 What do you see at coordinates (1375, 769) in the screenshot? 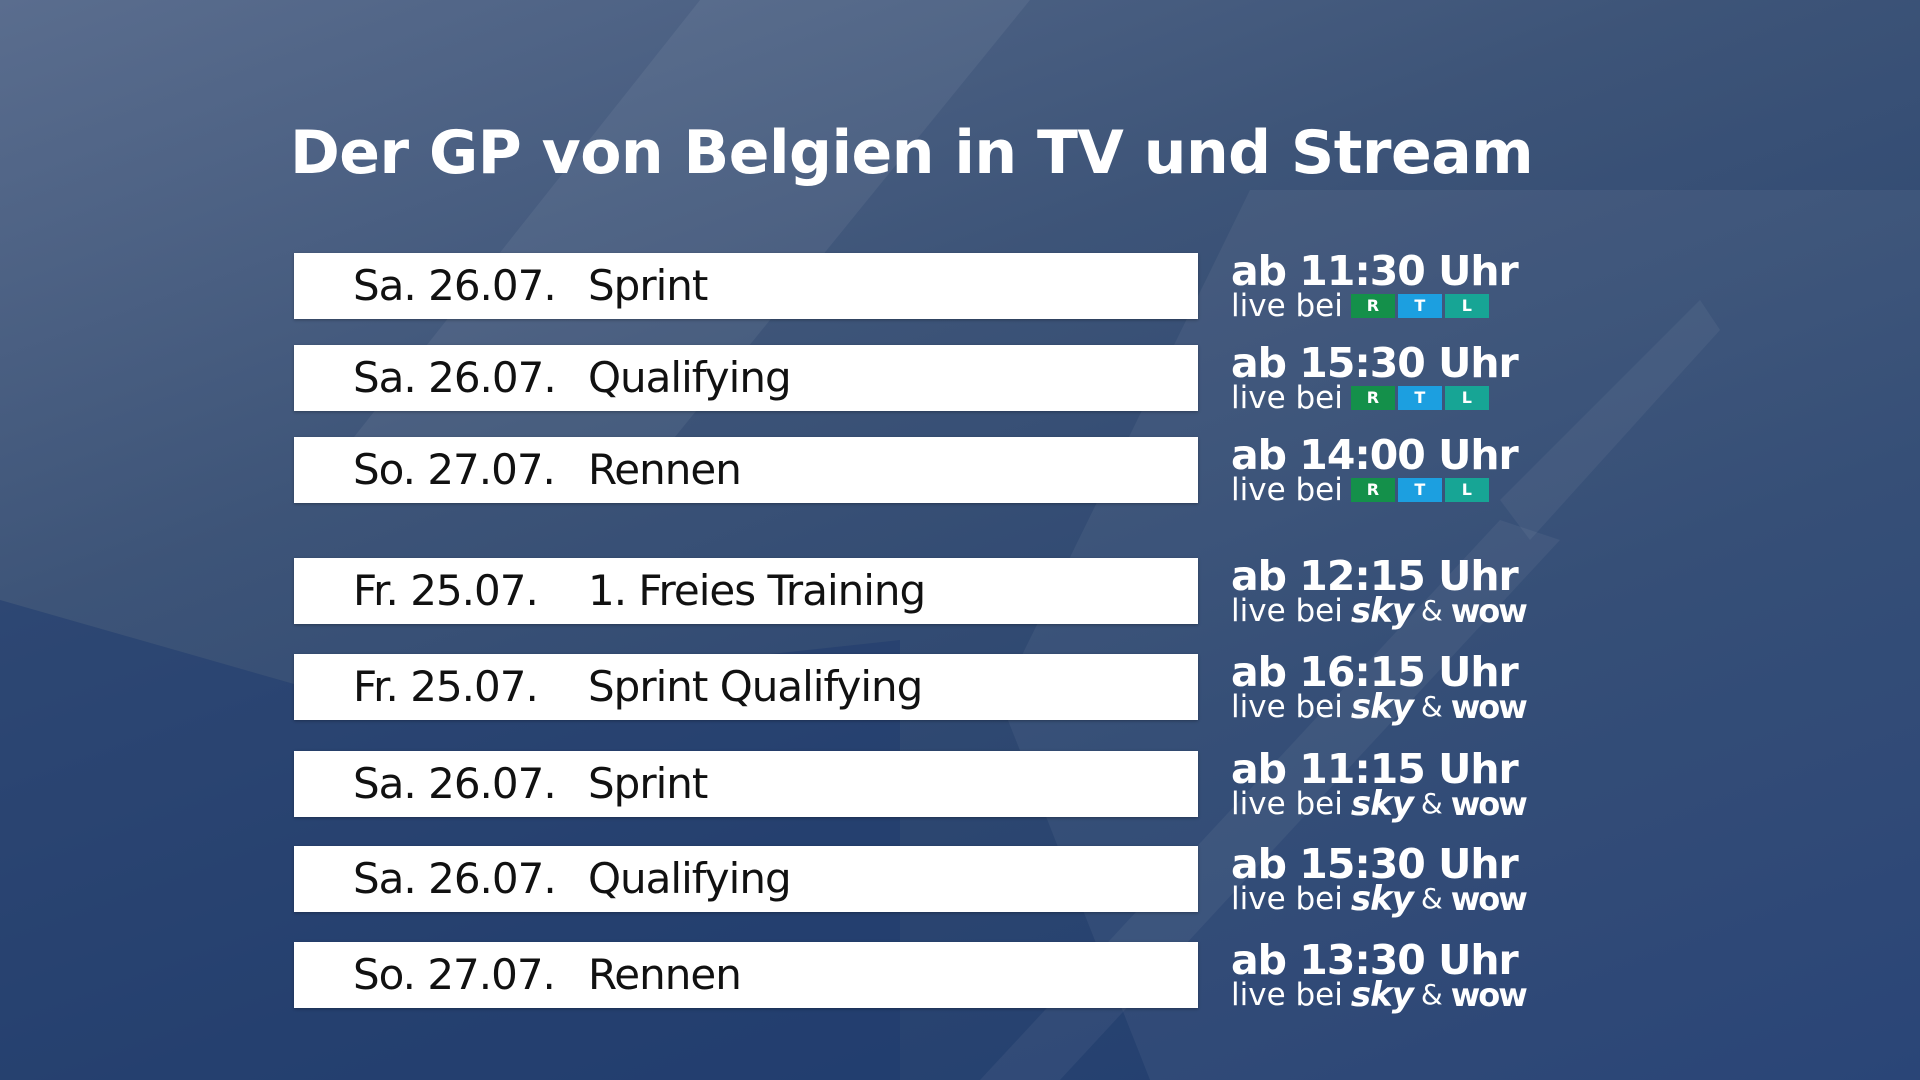
I see `start-time: ab 11:15 Uhr` at bounding box center [1375, 769].